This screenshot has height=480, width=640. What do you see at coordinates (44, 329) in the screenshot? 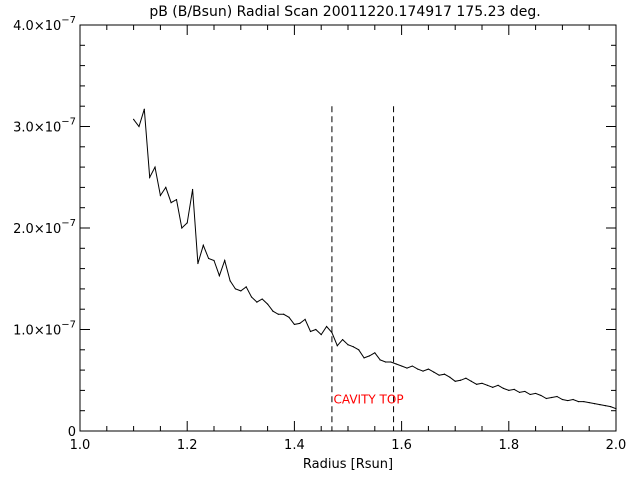
I see `y-tick-label: 1.0×10⁻⁷` at bounding box center [44, 329].